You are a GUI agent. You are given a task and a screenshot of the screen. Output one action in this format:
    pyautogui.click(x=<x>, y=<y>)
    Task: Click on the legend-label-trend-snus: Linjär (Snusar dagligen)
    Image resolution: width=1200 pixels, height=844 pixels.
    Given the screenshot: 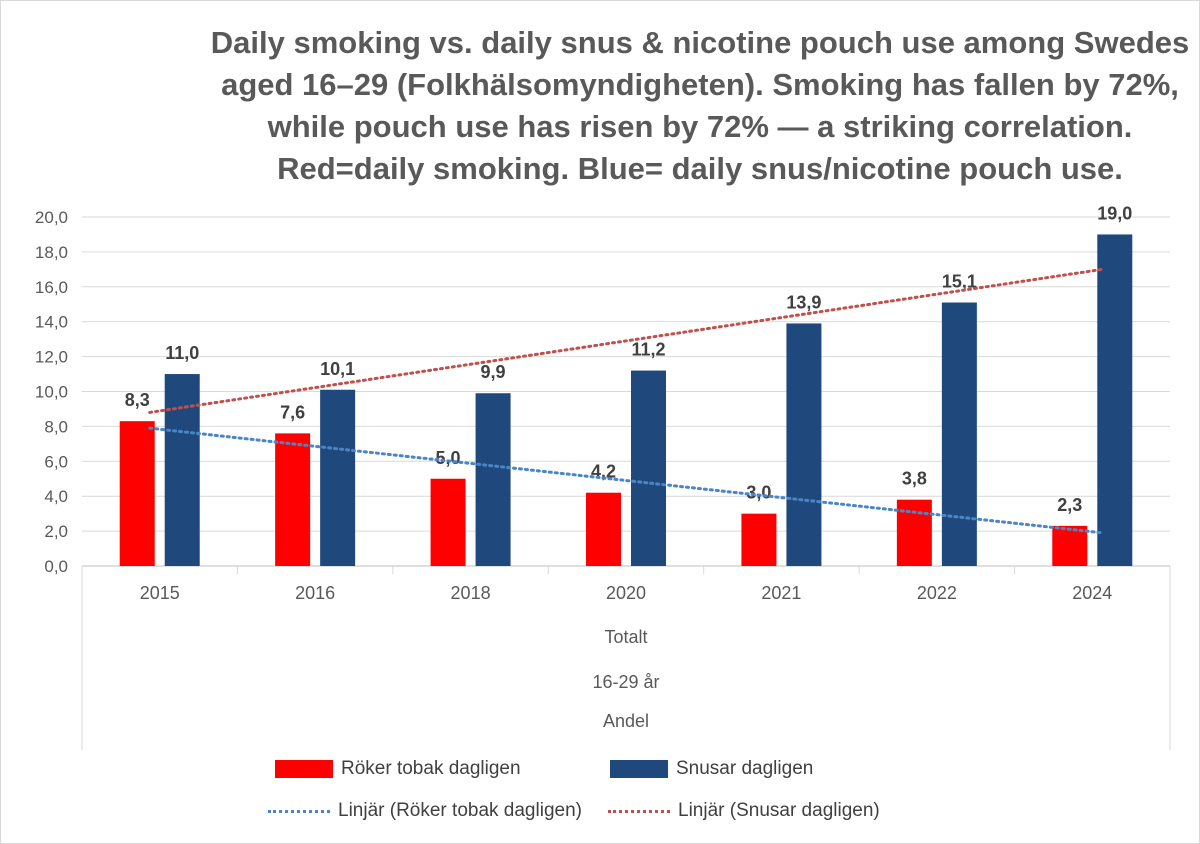 What is the action you would take?
    pyautogui.click(x=779, y=810)
    